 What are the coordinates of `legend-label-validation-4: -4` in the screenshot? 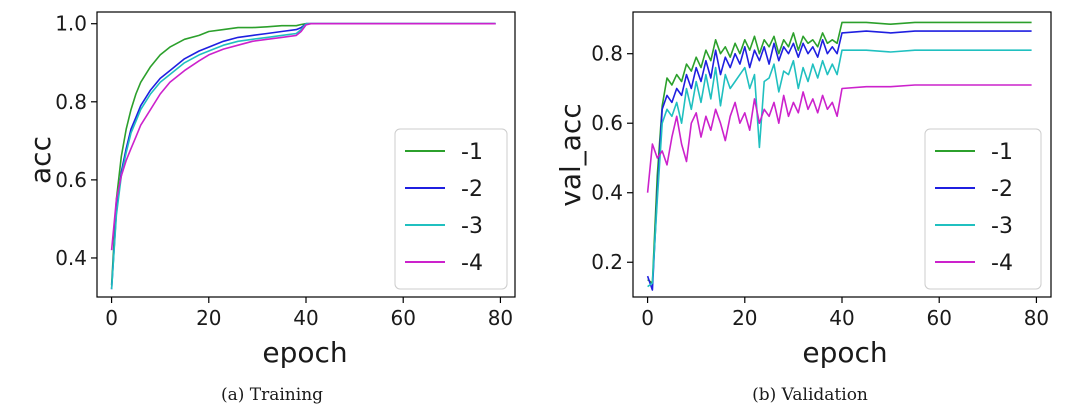 It's located at (1002, 263).